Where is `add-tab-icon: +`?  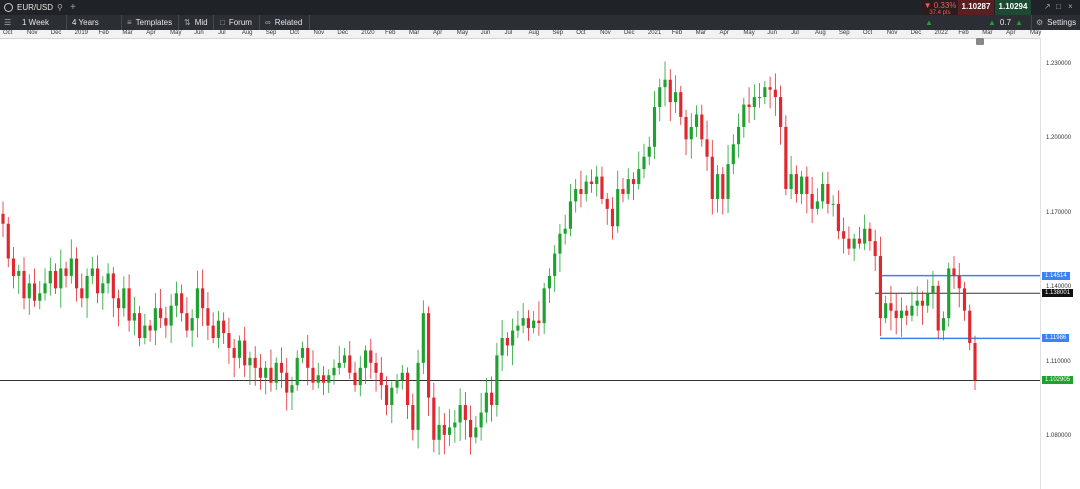
add-tab-icon: + is located at coordinates (73, 7).